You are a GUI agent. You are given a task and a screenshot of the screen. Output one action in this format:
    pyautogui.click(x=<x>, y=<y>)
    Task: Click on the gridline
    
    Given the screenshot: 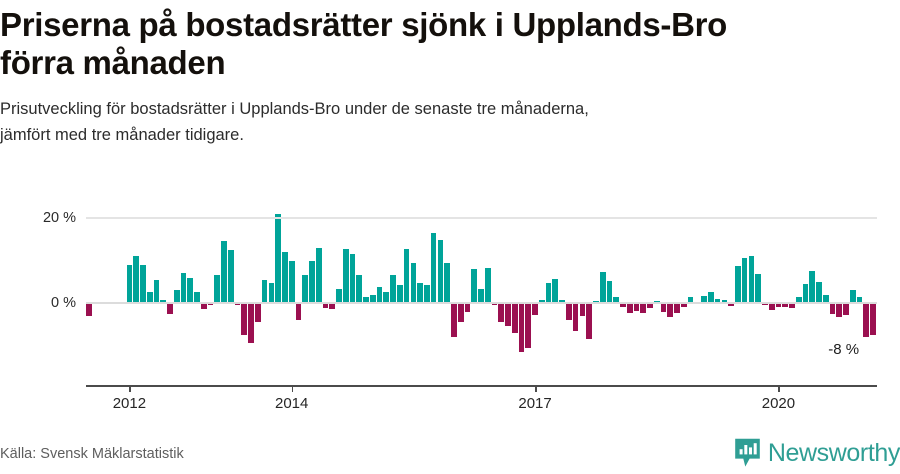 What is the action you would take?
    pyautogui.click(x=481, y=218)
    